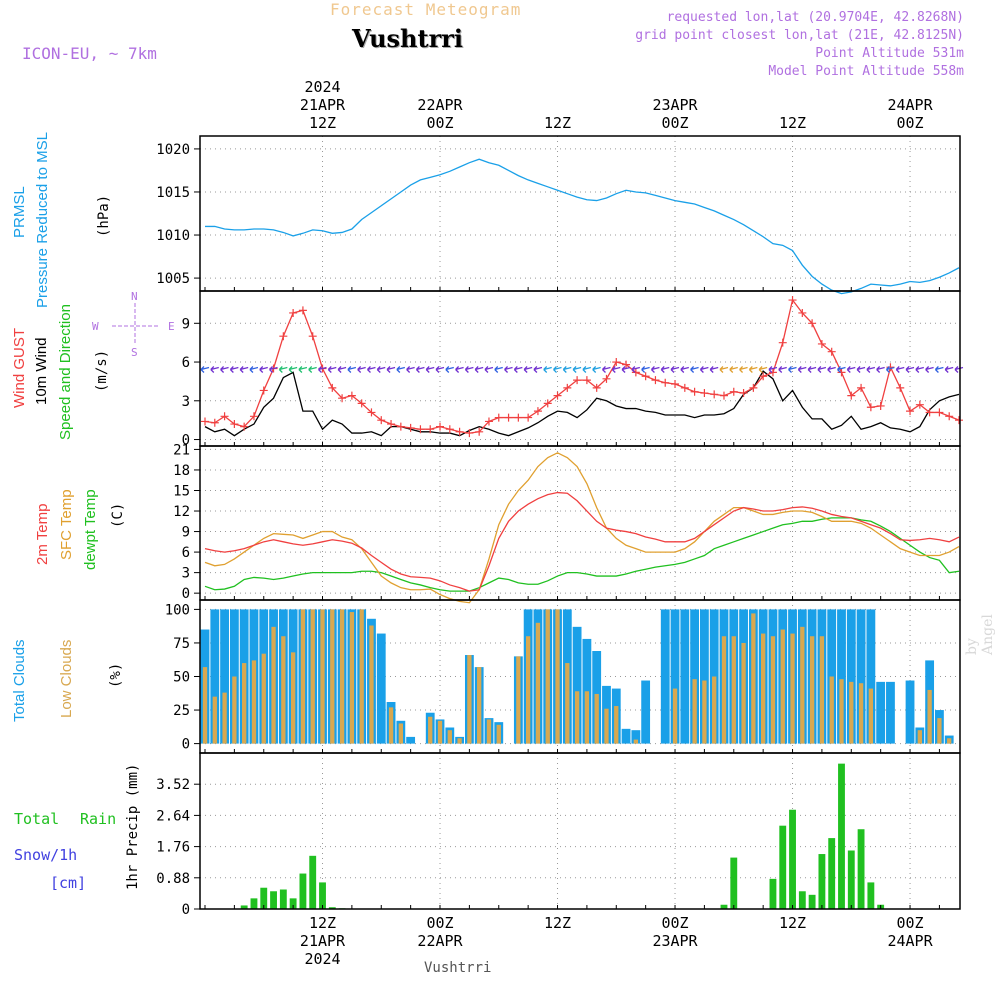  What do you see at coordinates (582, 366) in the screenshot?
I see `wind-gust-line` at bounding box center [582, 366].